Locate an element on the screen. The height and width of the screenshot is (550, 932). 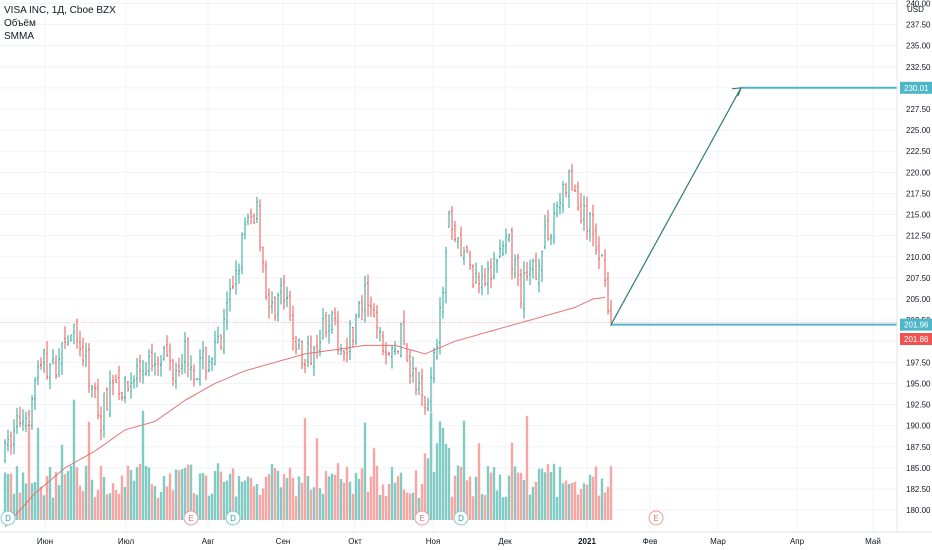
time-tick-label: Авг is located at coordinates (208, 541).